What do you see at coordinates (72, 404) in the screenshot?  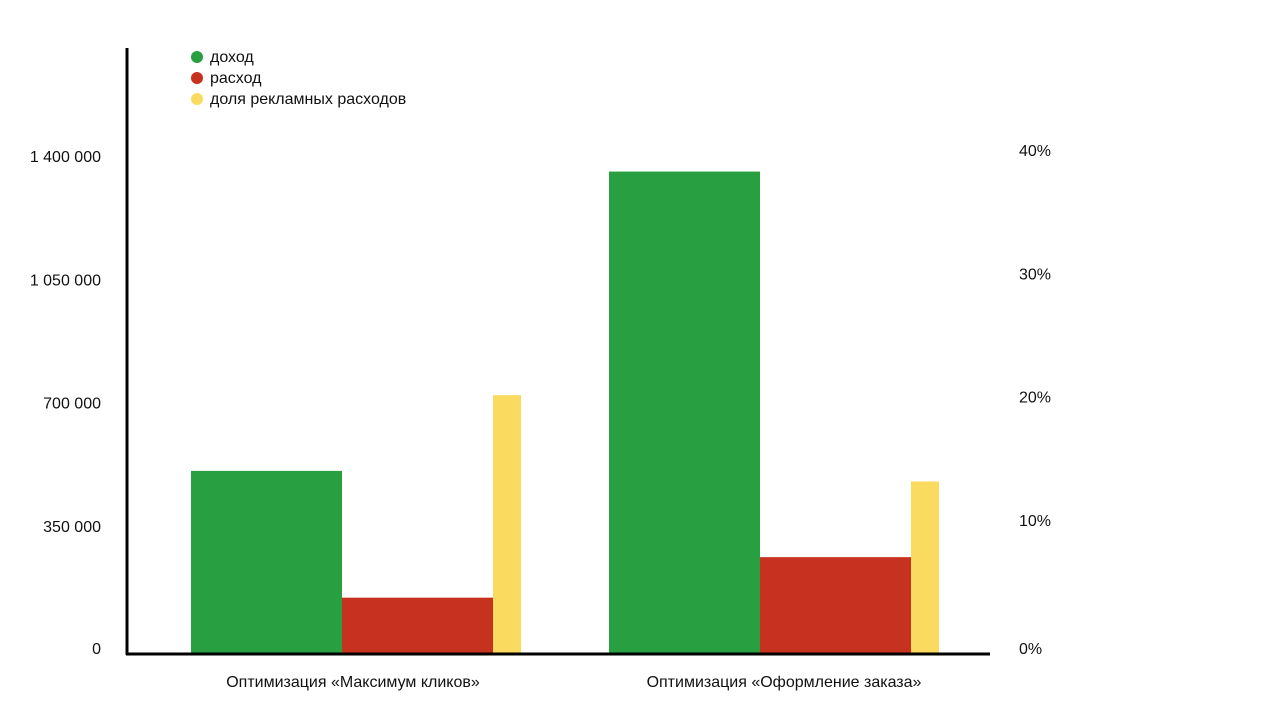 I see `left-tick-label: 700 000` at bounding box center [72, 404].